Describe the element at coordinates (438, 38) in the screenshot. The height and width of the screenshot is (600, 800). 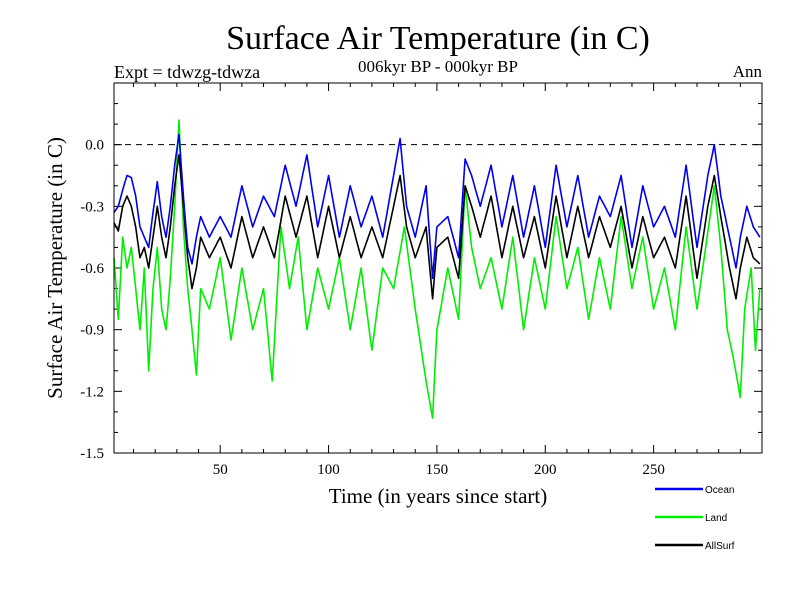
I see `chart-title: Surface Air Temperature (in C)` at that location.